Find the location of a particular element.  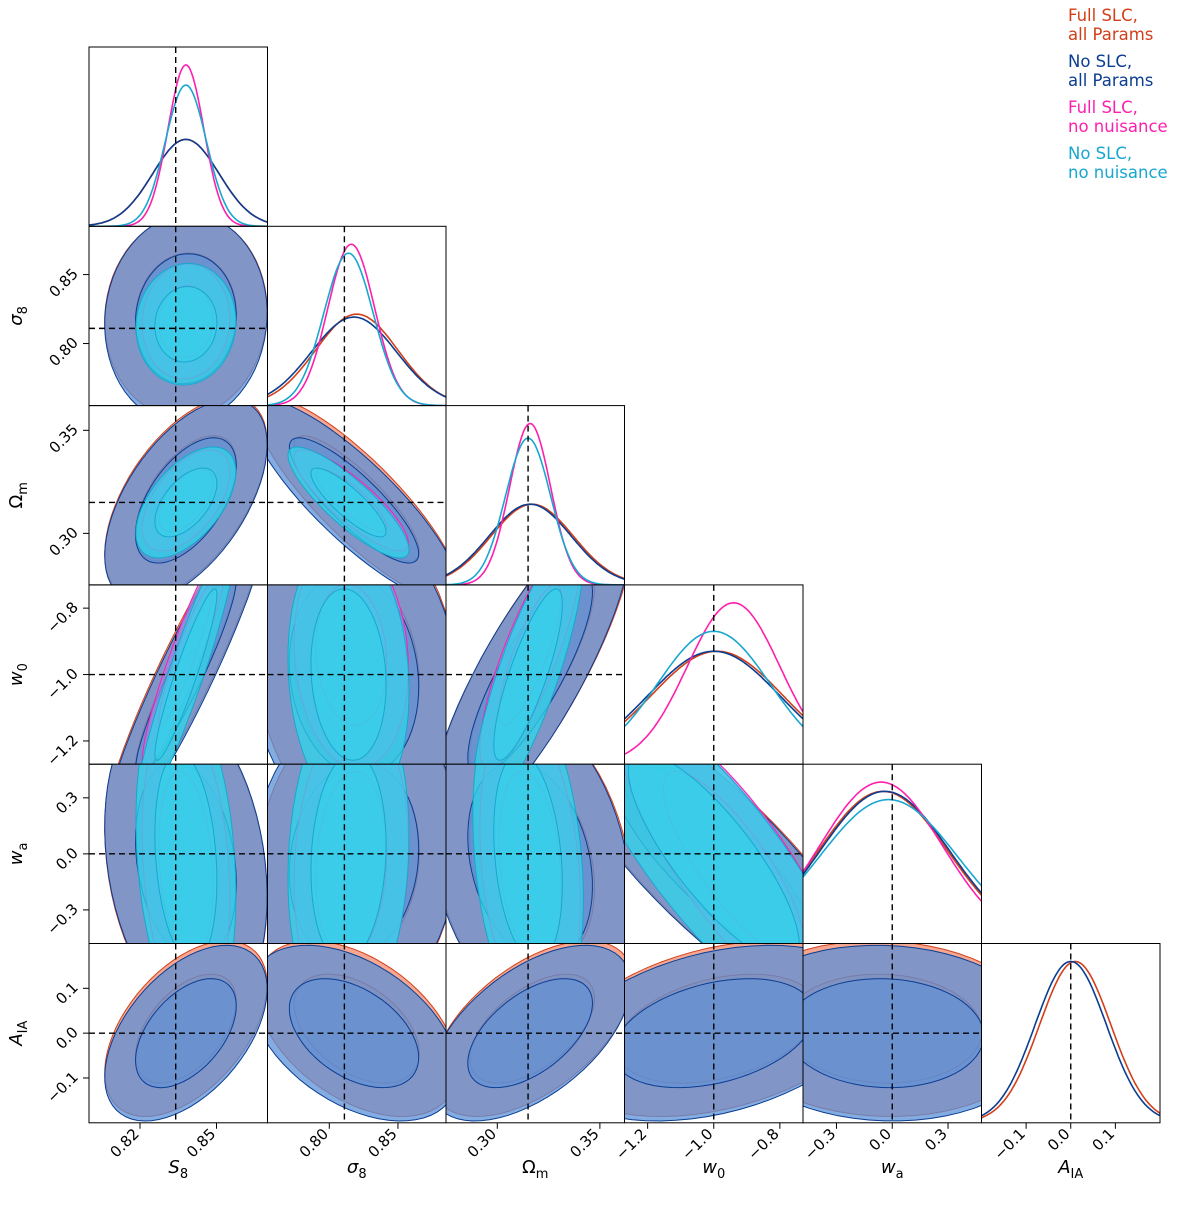

x-tick-label: 0.35 is located at coordinates (584, 1143).